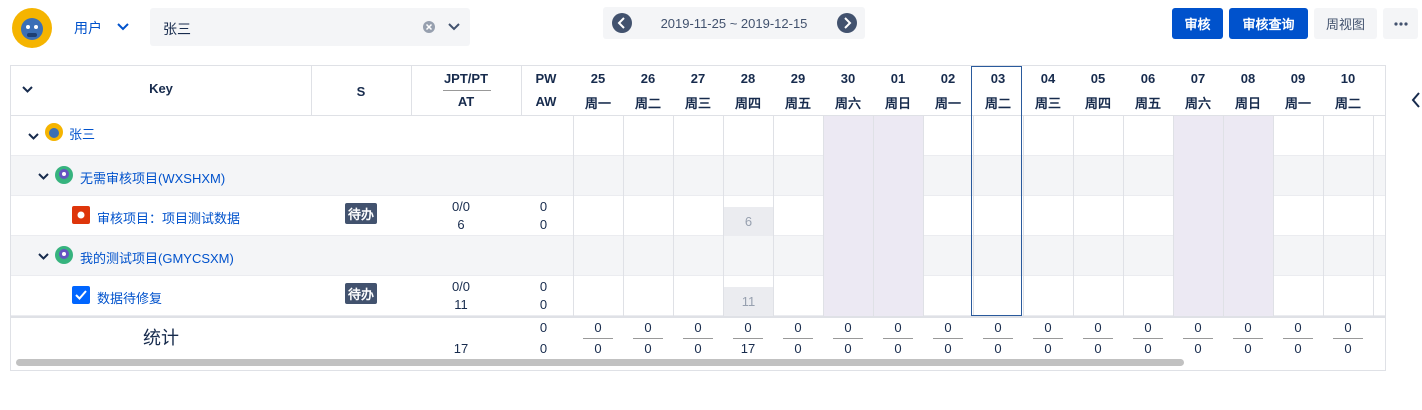 Image resolution: width=1422 pixels, height=410 pixels. I want to click on scrollbar-thumb, so click(600, 362).